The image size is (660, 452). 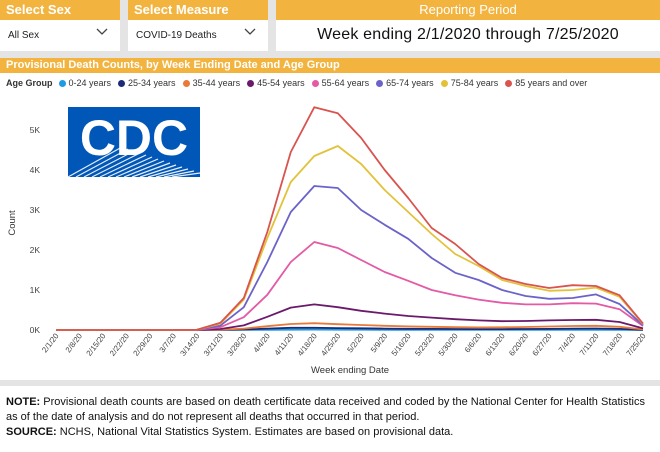 What do you see at coordinates (551, 83) in the screenshot?
I see `legend-label: 85 years and over` at bounding box center [551, 83].